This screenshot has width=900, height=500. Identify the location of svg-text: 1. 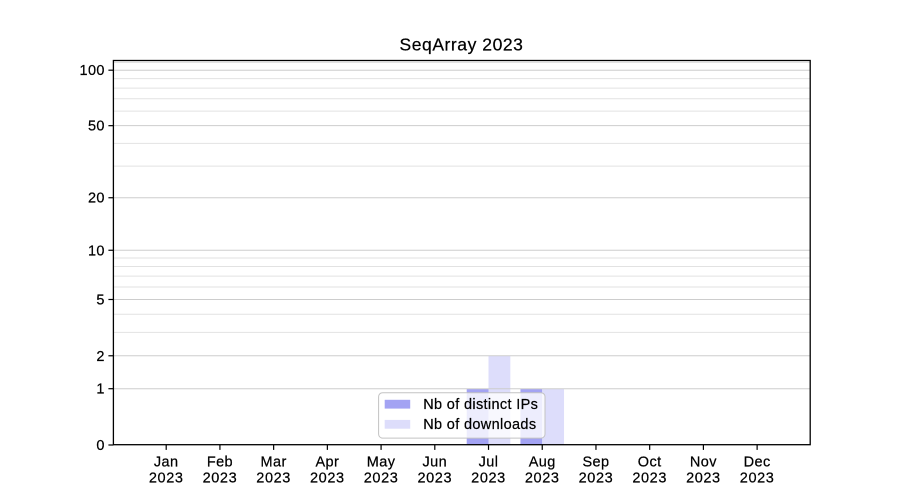
(100, 390).